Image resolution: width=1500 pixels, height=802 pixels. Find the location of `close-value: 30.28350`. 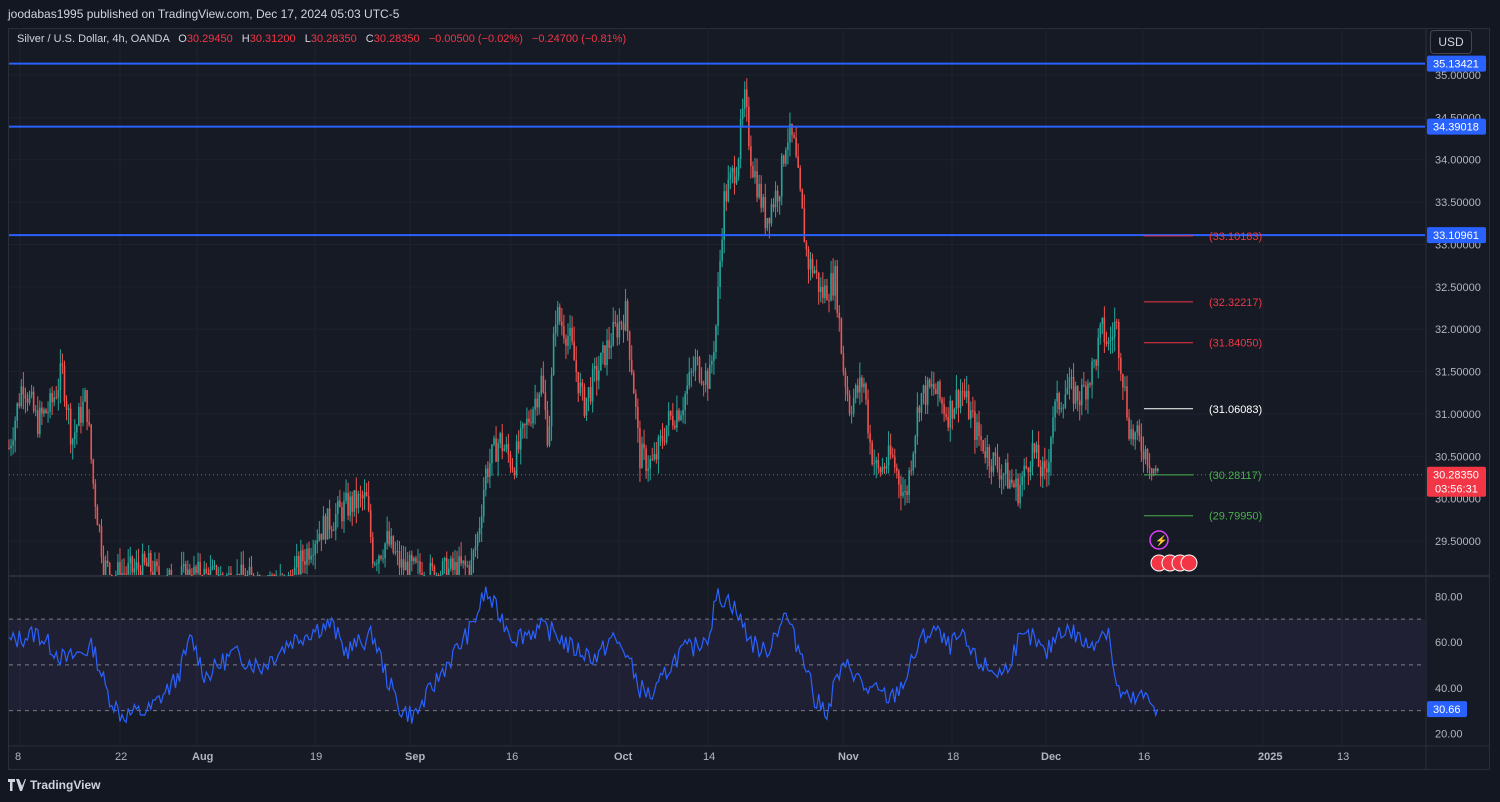

close-value: 30.28350 is located at coordinates (396, 39).